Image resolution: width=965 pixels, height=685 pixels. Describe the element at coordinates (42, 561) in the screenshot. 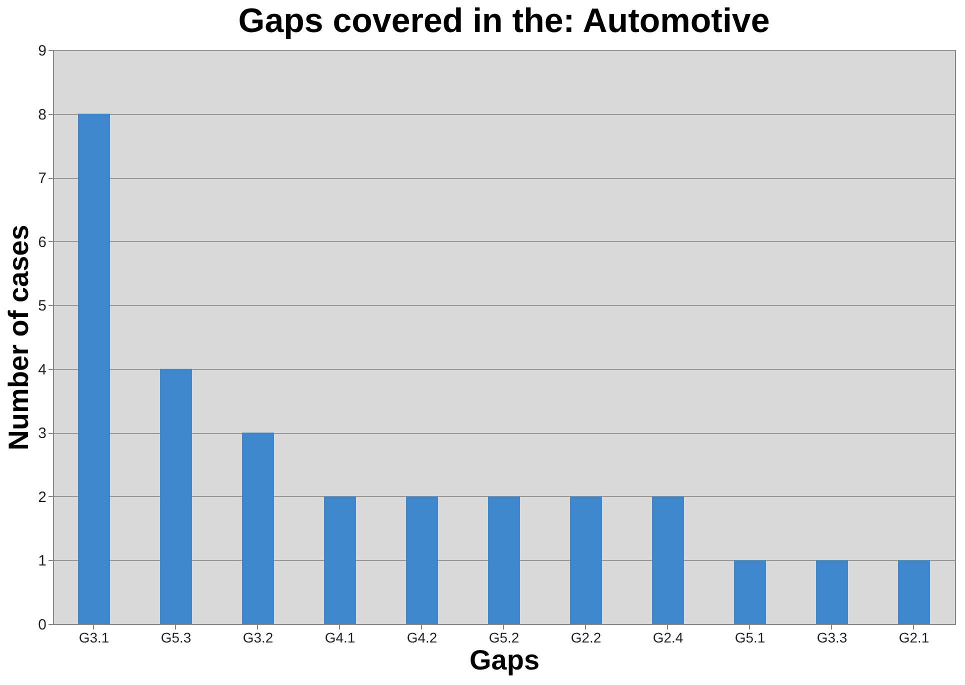

I see `y-tick-label: 1` at that location.